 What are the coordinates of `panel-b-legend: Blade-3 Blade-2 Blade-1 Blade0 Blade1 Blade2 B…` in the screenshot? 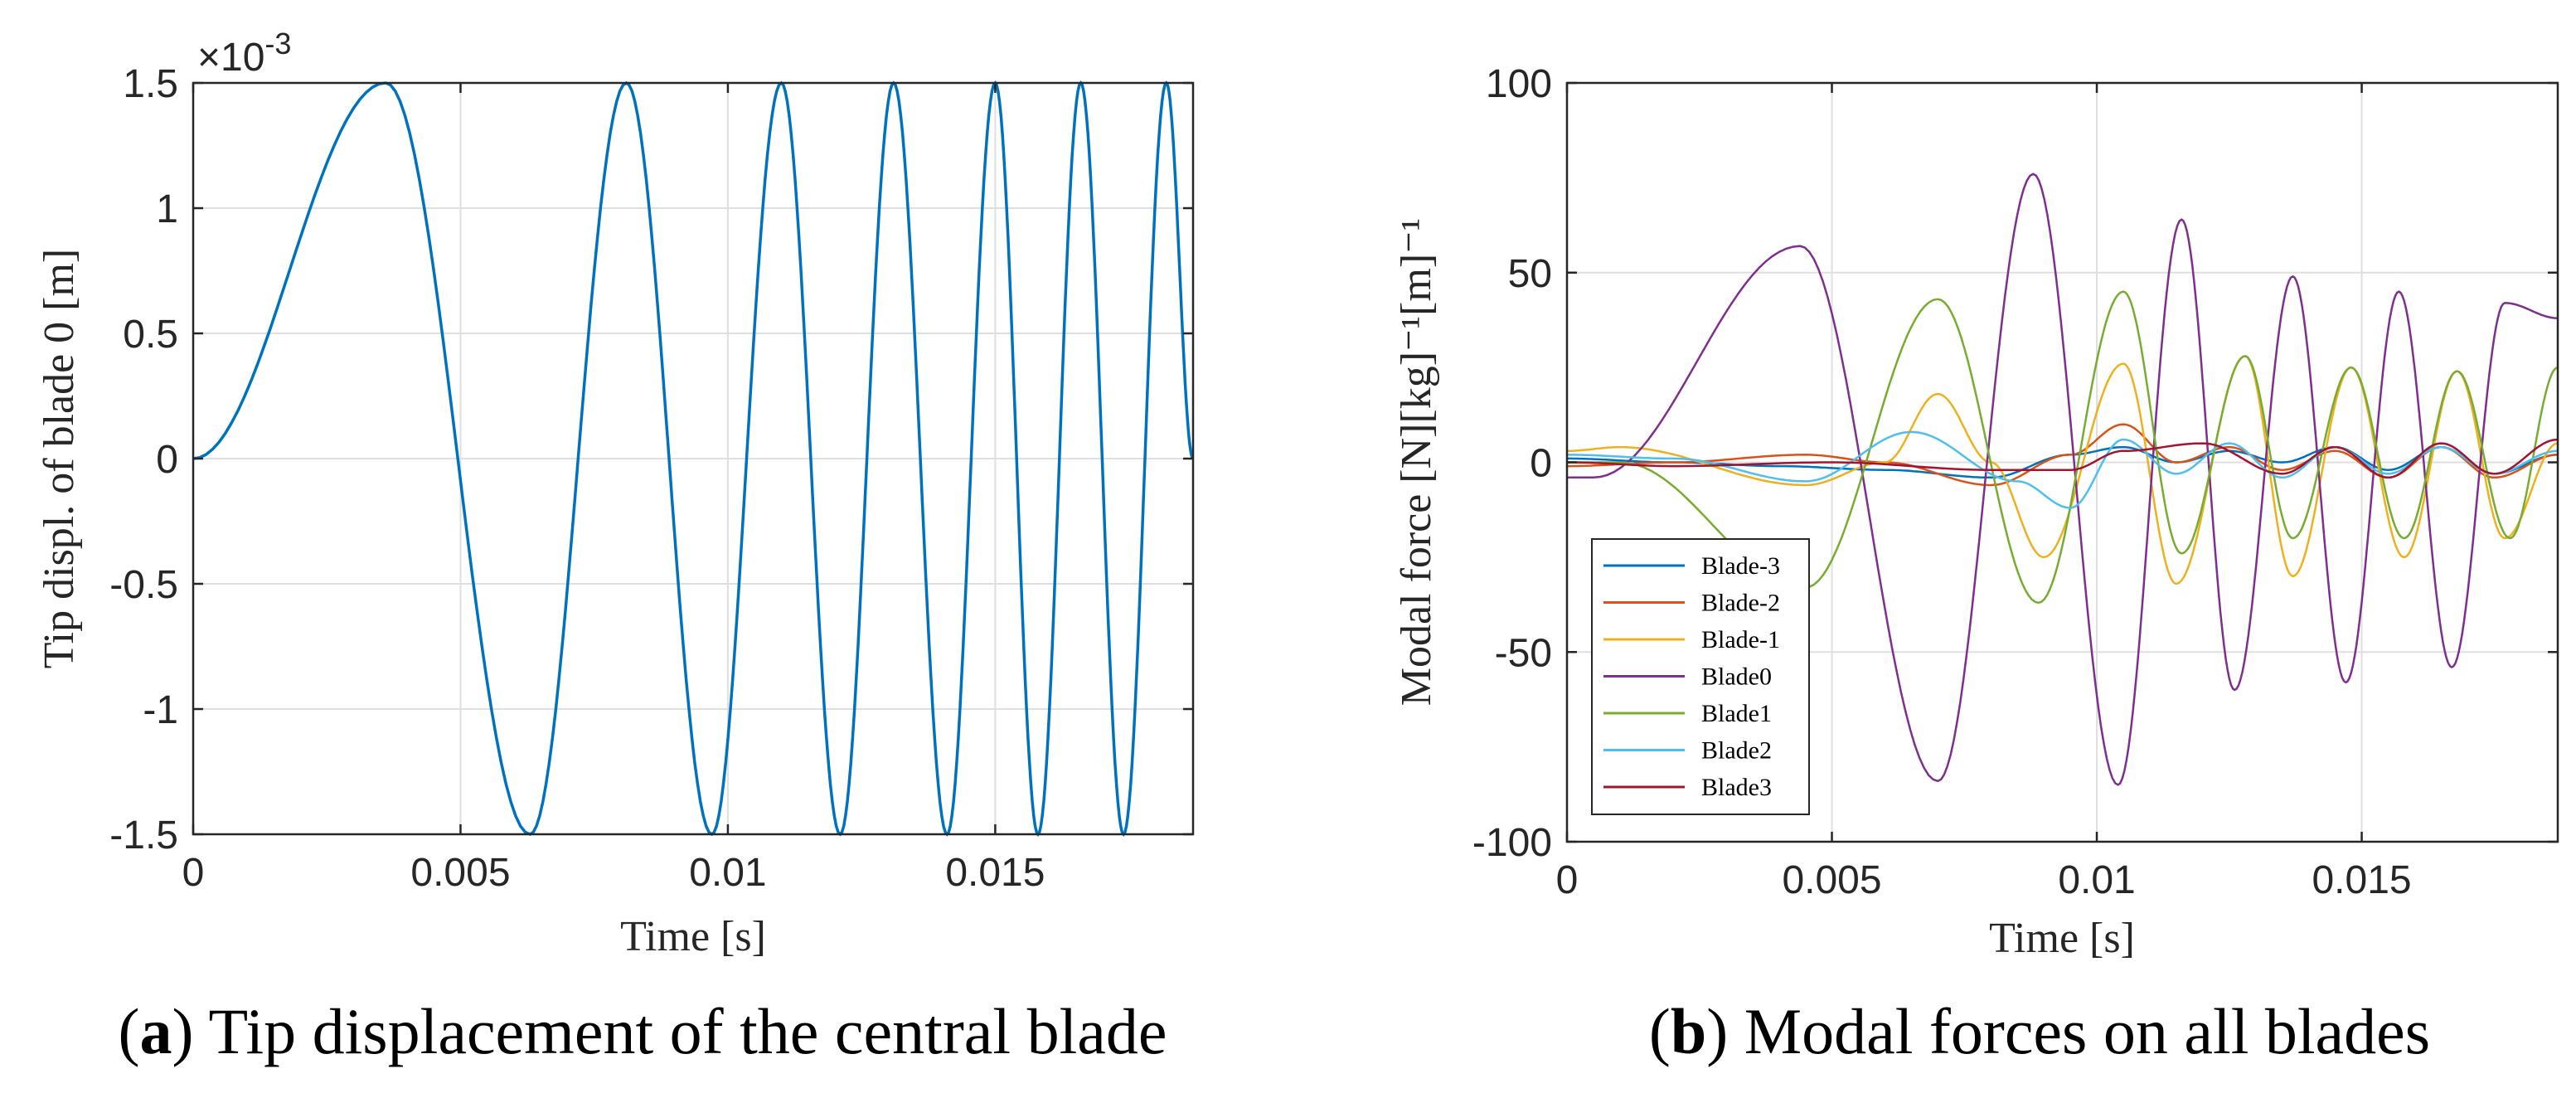 It's located at (1700, 676).